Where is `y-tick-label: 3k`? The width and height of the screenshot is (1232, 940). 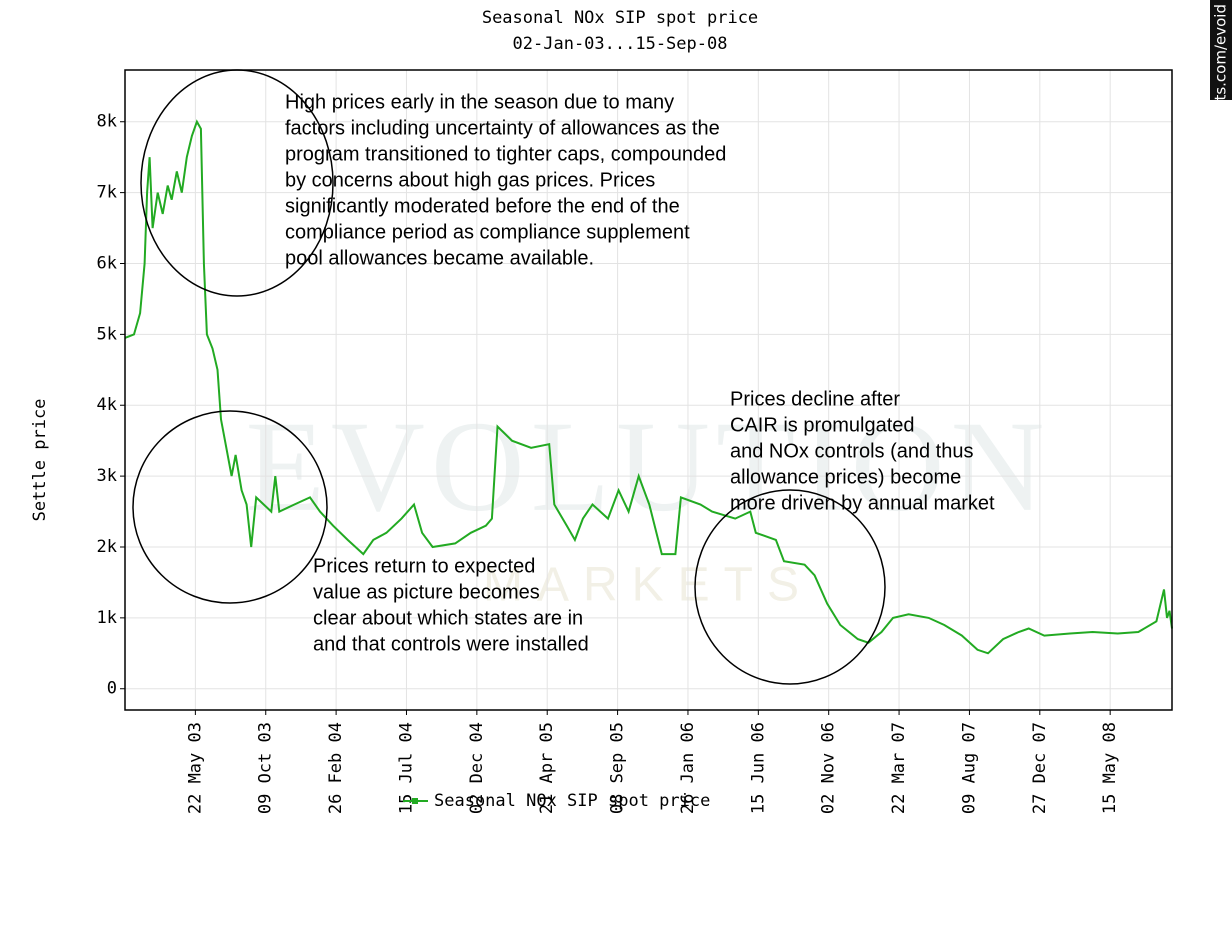
y-tick-label: 3k is located at coordinates (107, 476).